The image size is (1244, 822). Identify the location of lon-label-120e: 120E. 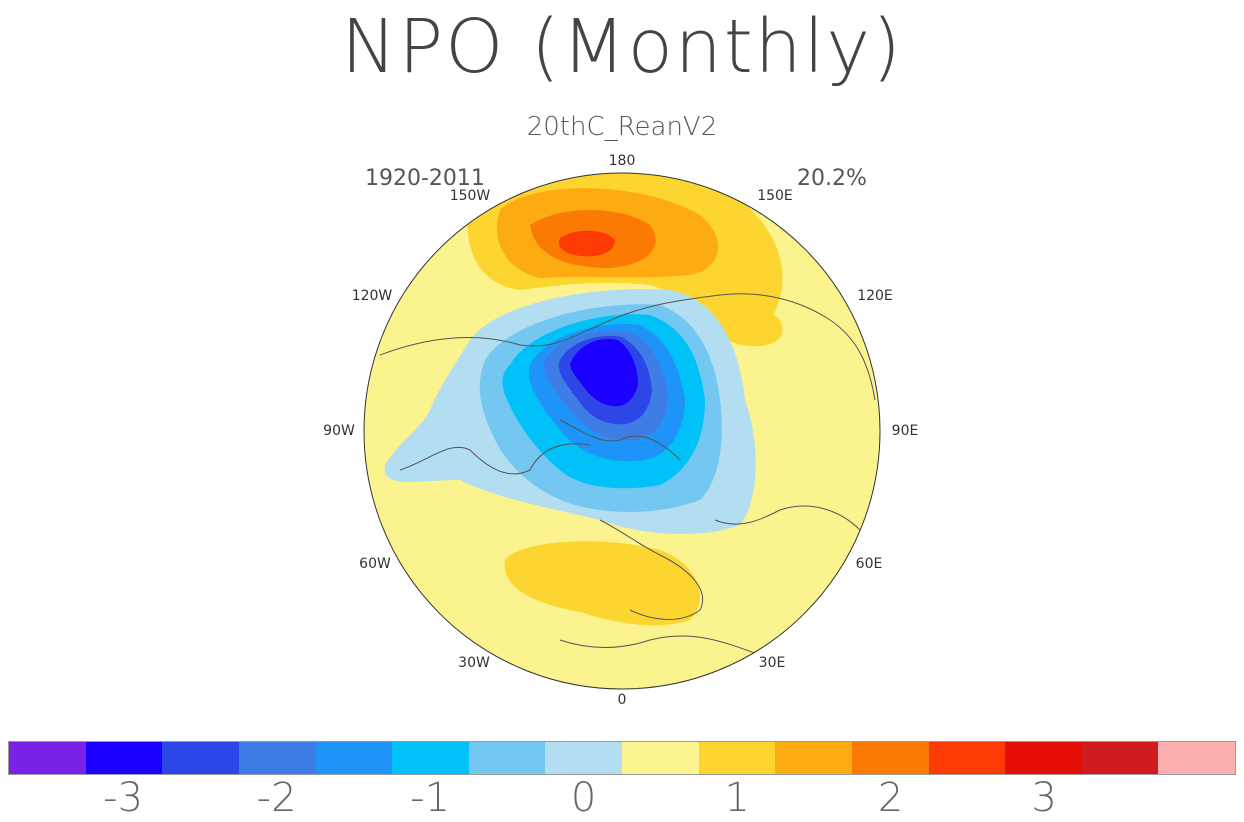
(875, 296).